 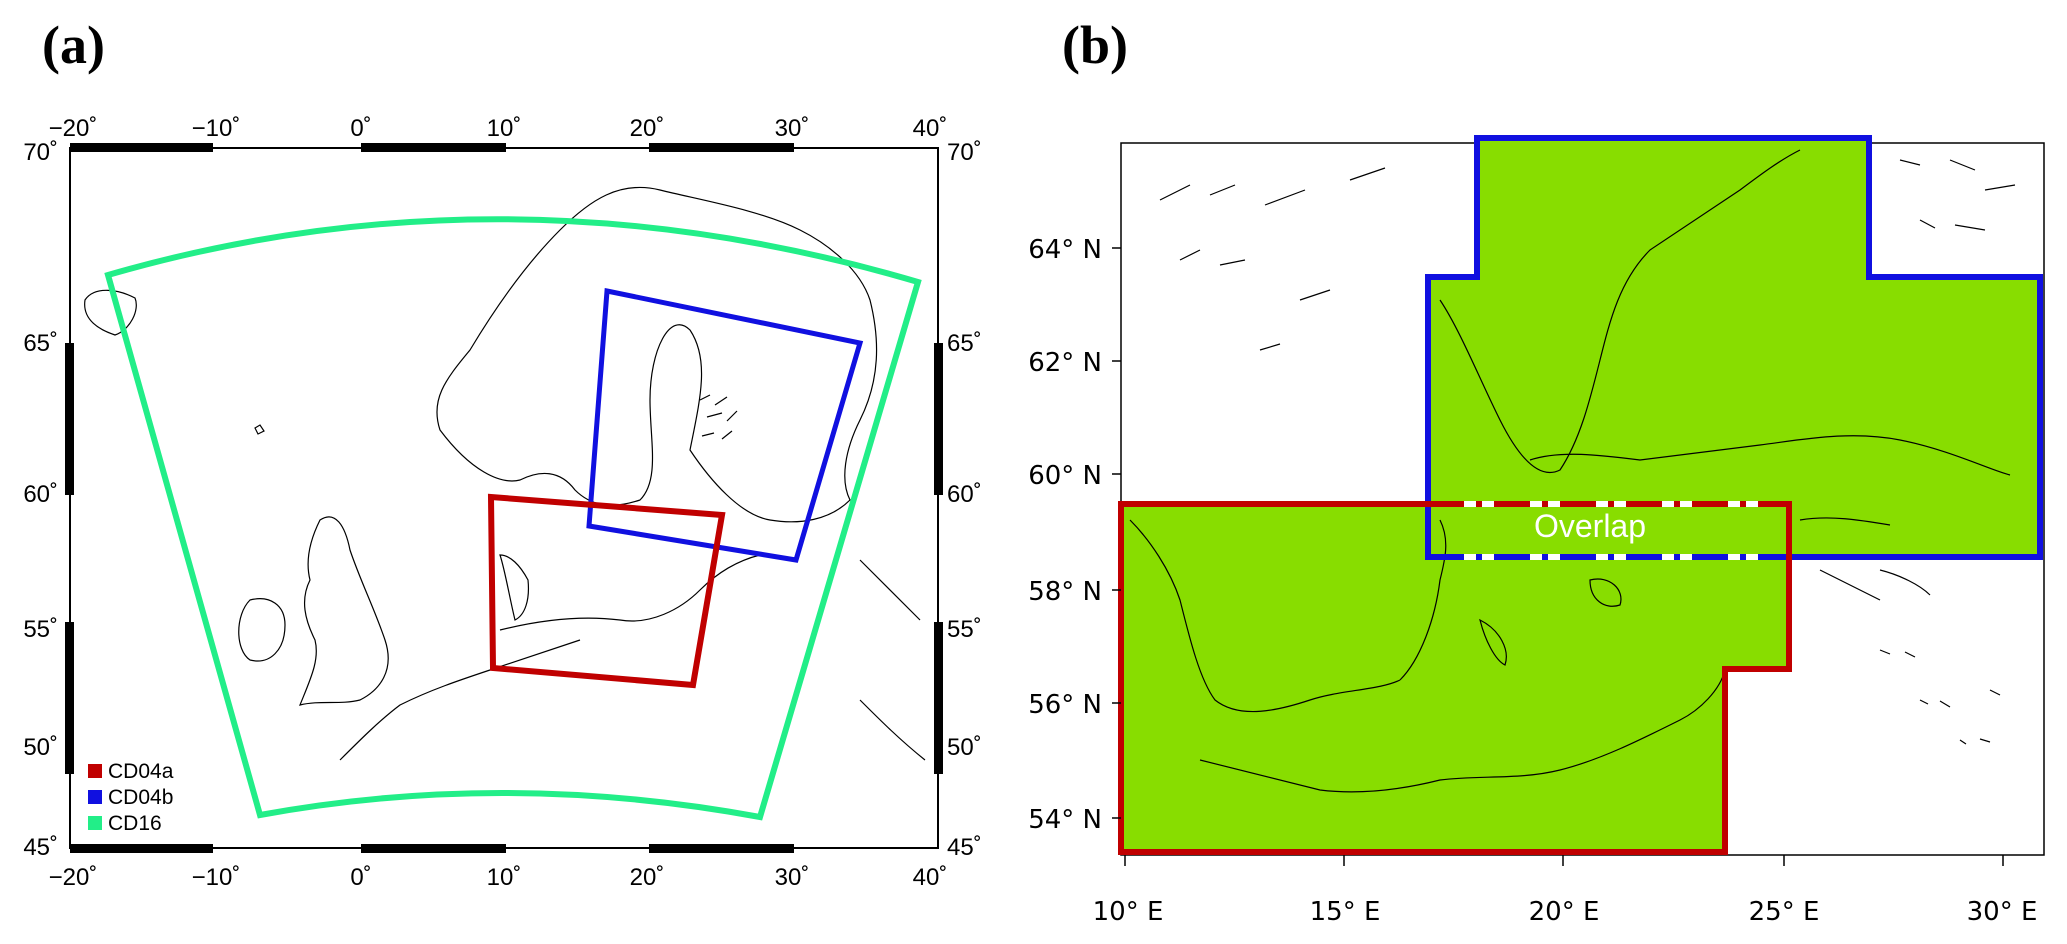 What do you see at coordinates (930, 877) in the screenshot?
I see `a-xtick-bot-6: 40˚` at bounding box center [930, 877].